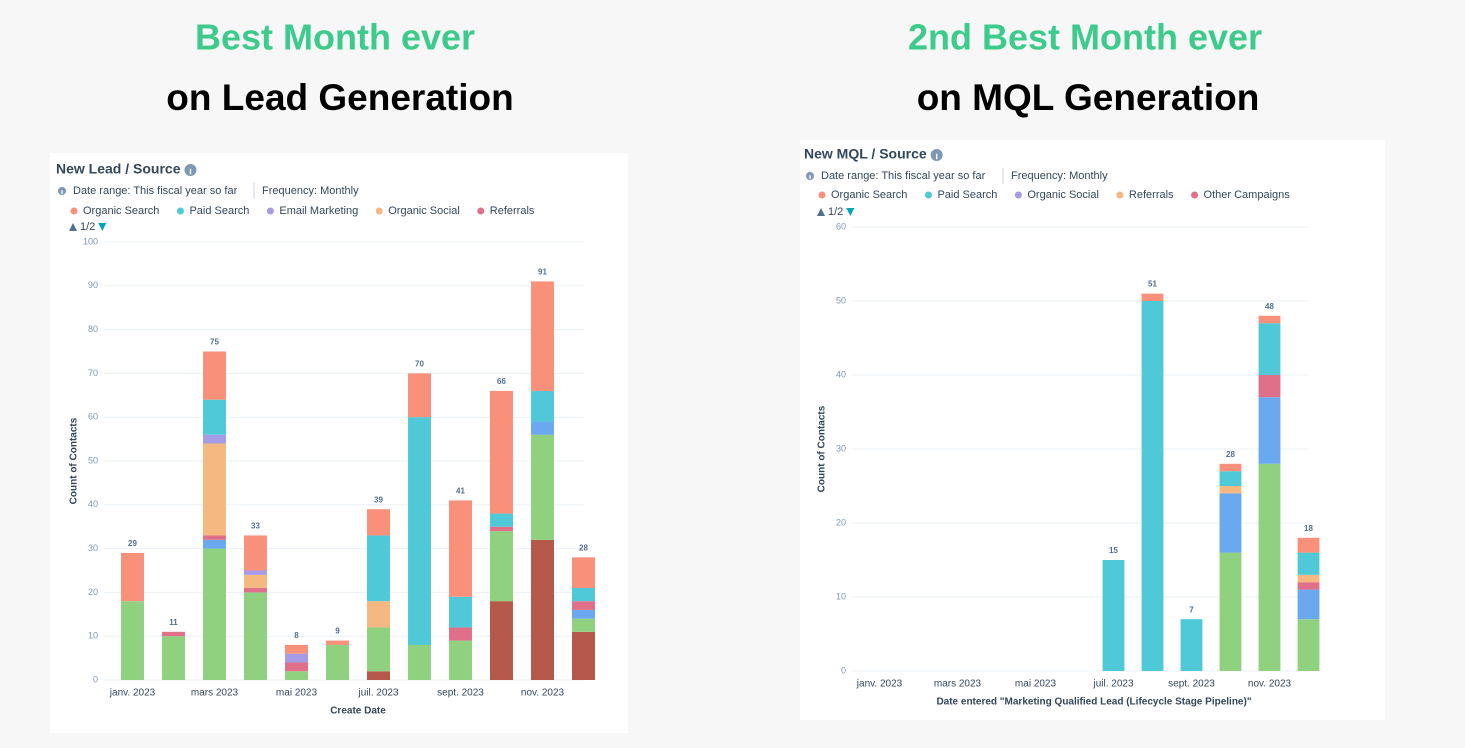  I want to click on total-label: 70, so click(419, 364).